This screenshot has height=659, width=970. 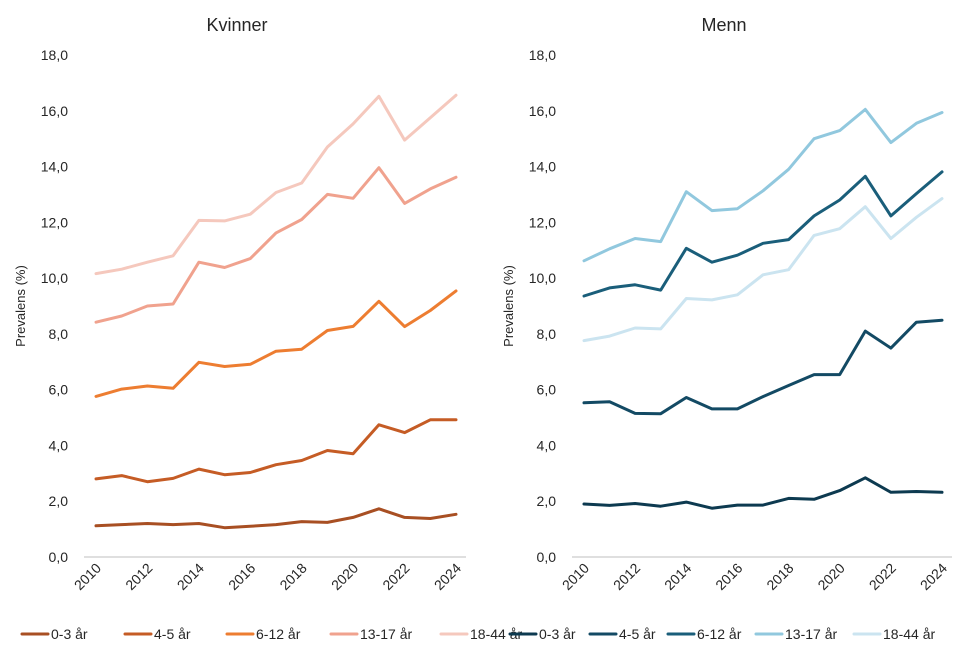 What do you see at coordinates (622, 634) in the screenshot?
I see `legend-item: 4-5 år` at bounding box center [622, 634].